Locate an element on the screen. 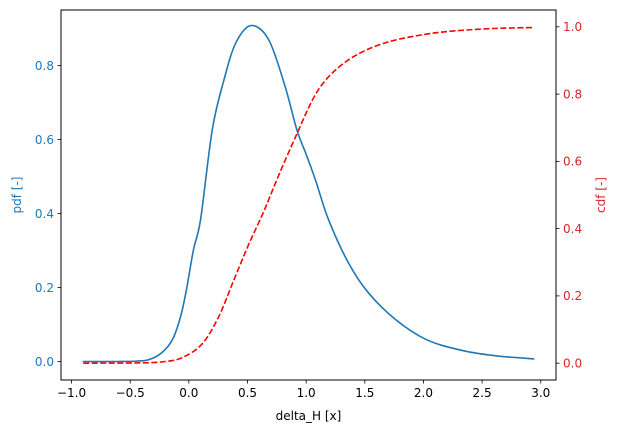 The height and width of the screenshot is (433, 618). x-tick-label: 2.0 is located at coordinates (423, 393).